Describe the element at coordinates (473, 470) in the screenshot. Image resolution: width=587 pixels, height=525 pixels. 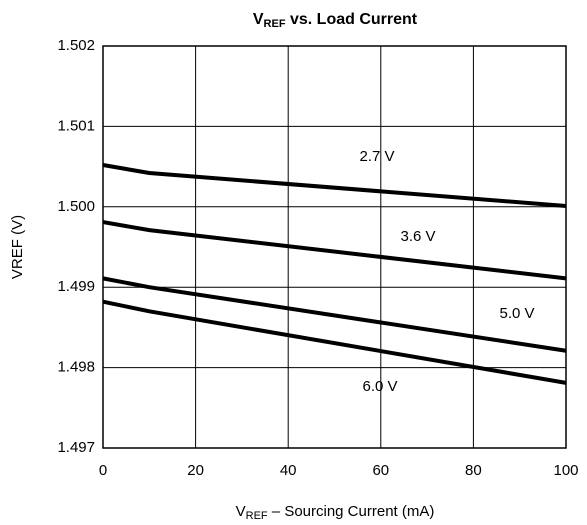
I see `x-tick-label: 80` at that location.